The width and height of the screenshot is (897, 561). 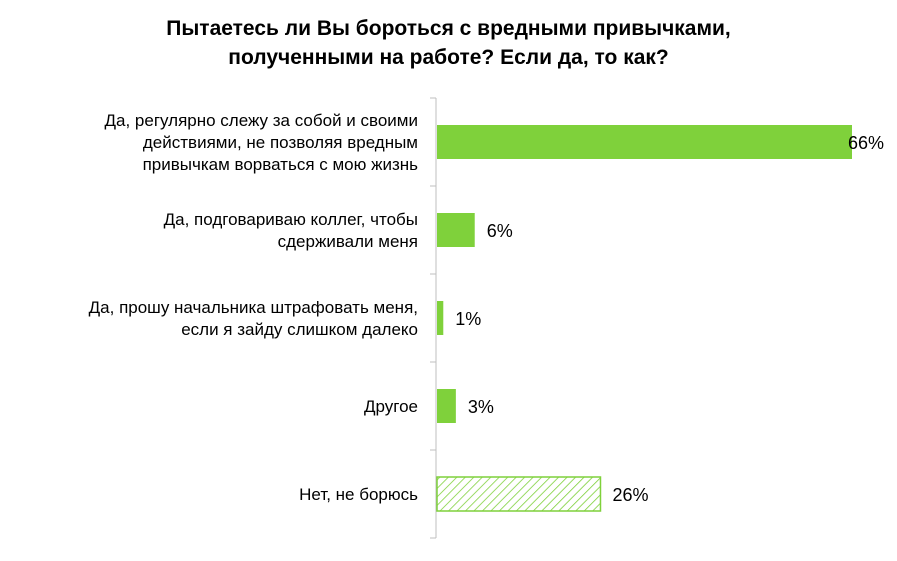 What do you see at coordinates (391, 406) in the screenshot?
I see `category-label-3: Другое` at bounding box center [391, 406].